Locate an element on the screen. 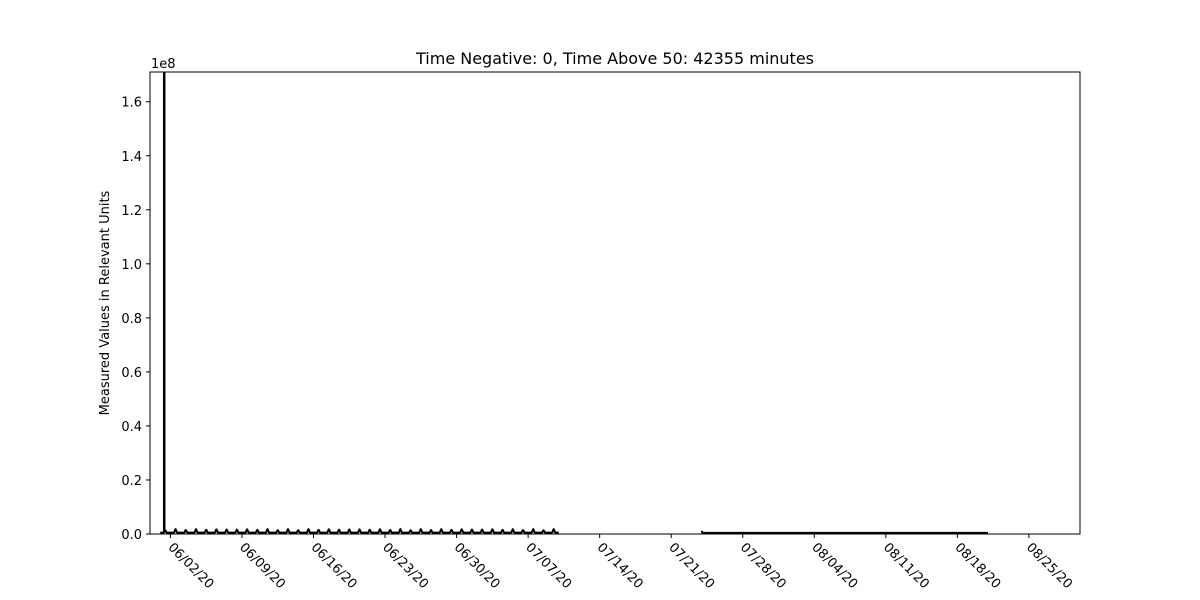 Image resolution: width=1200 pixels, height=600 pixels. x-tick-label: 08/04/20 is located at coordinates (834, 566).